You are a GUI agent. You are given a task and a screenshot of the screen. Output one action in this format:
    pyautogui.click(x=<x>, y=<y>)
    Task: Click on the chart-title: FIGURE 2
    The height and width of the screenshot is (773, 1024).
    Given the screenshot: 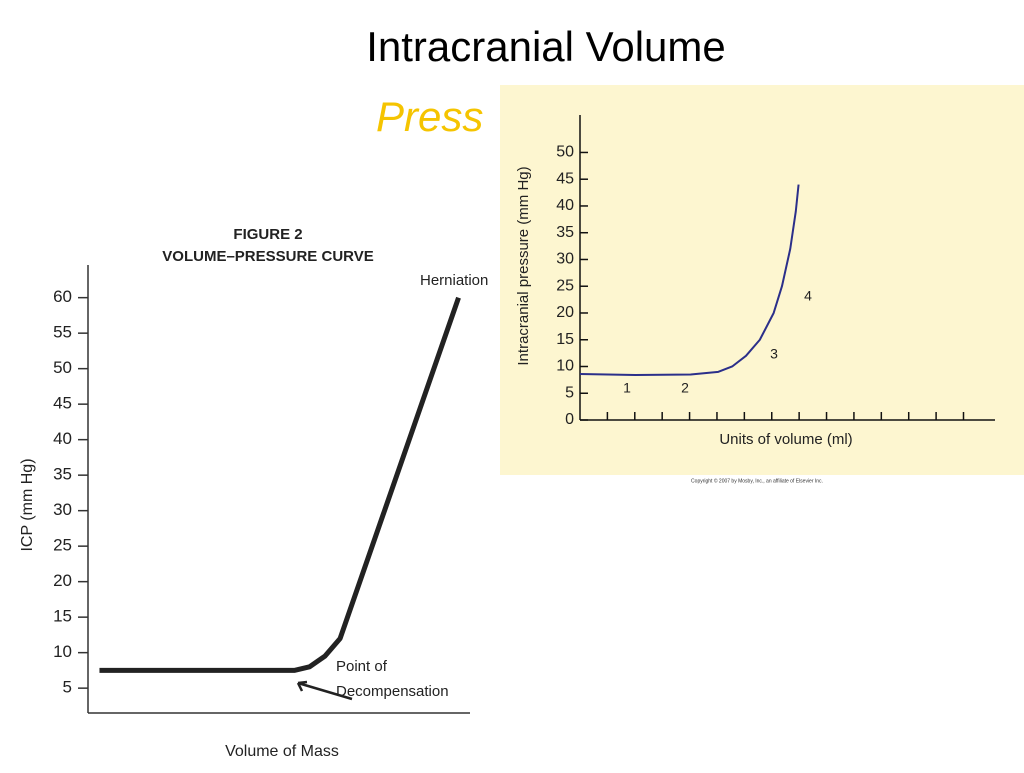 What is the action you would take?
    pyautogui.click(x=267, y=234)
    